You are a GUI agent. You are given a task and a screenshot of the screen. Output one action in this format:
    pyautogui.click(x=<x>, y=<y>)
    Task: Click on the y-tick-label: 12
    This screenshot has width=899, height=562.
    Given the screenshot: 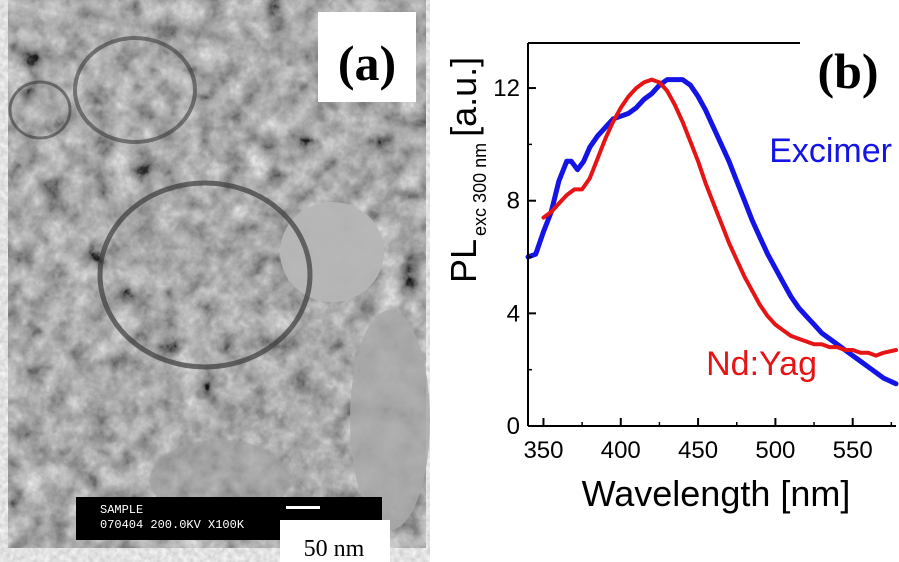 What is the action you would take?
    pyautogui.click(x=506, y=88)
    